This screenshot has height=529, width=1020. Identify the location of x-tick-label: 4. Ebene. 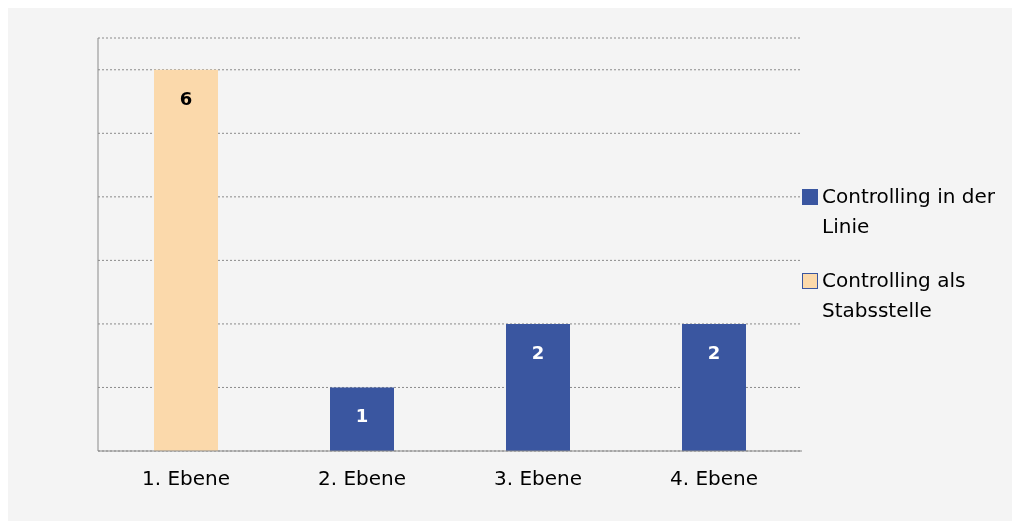
(714, 478).